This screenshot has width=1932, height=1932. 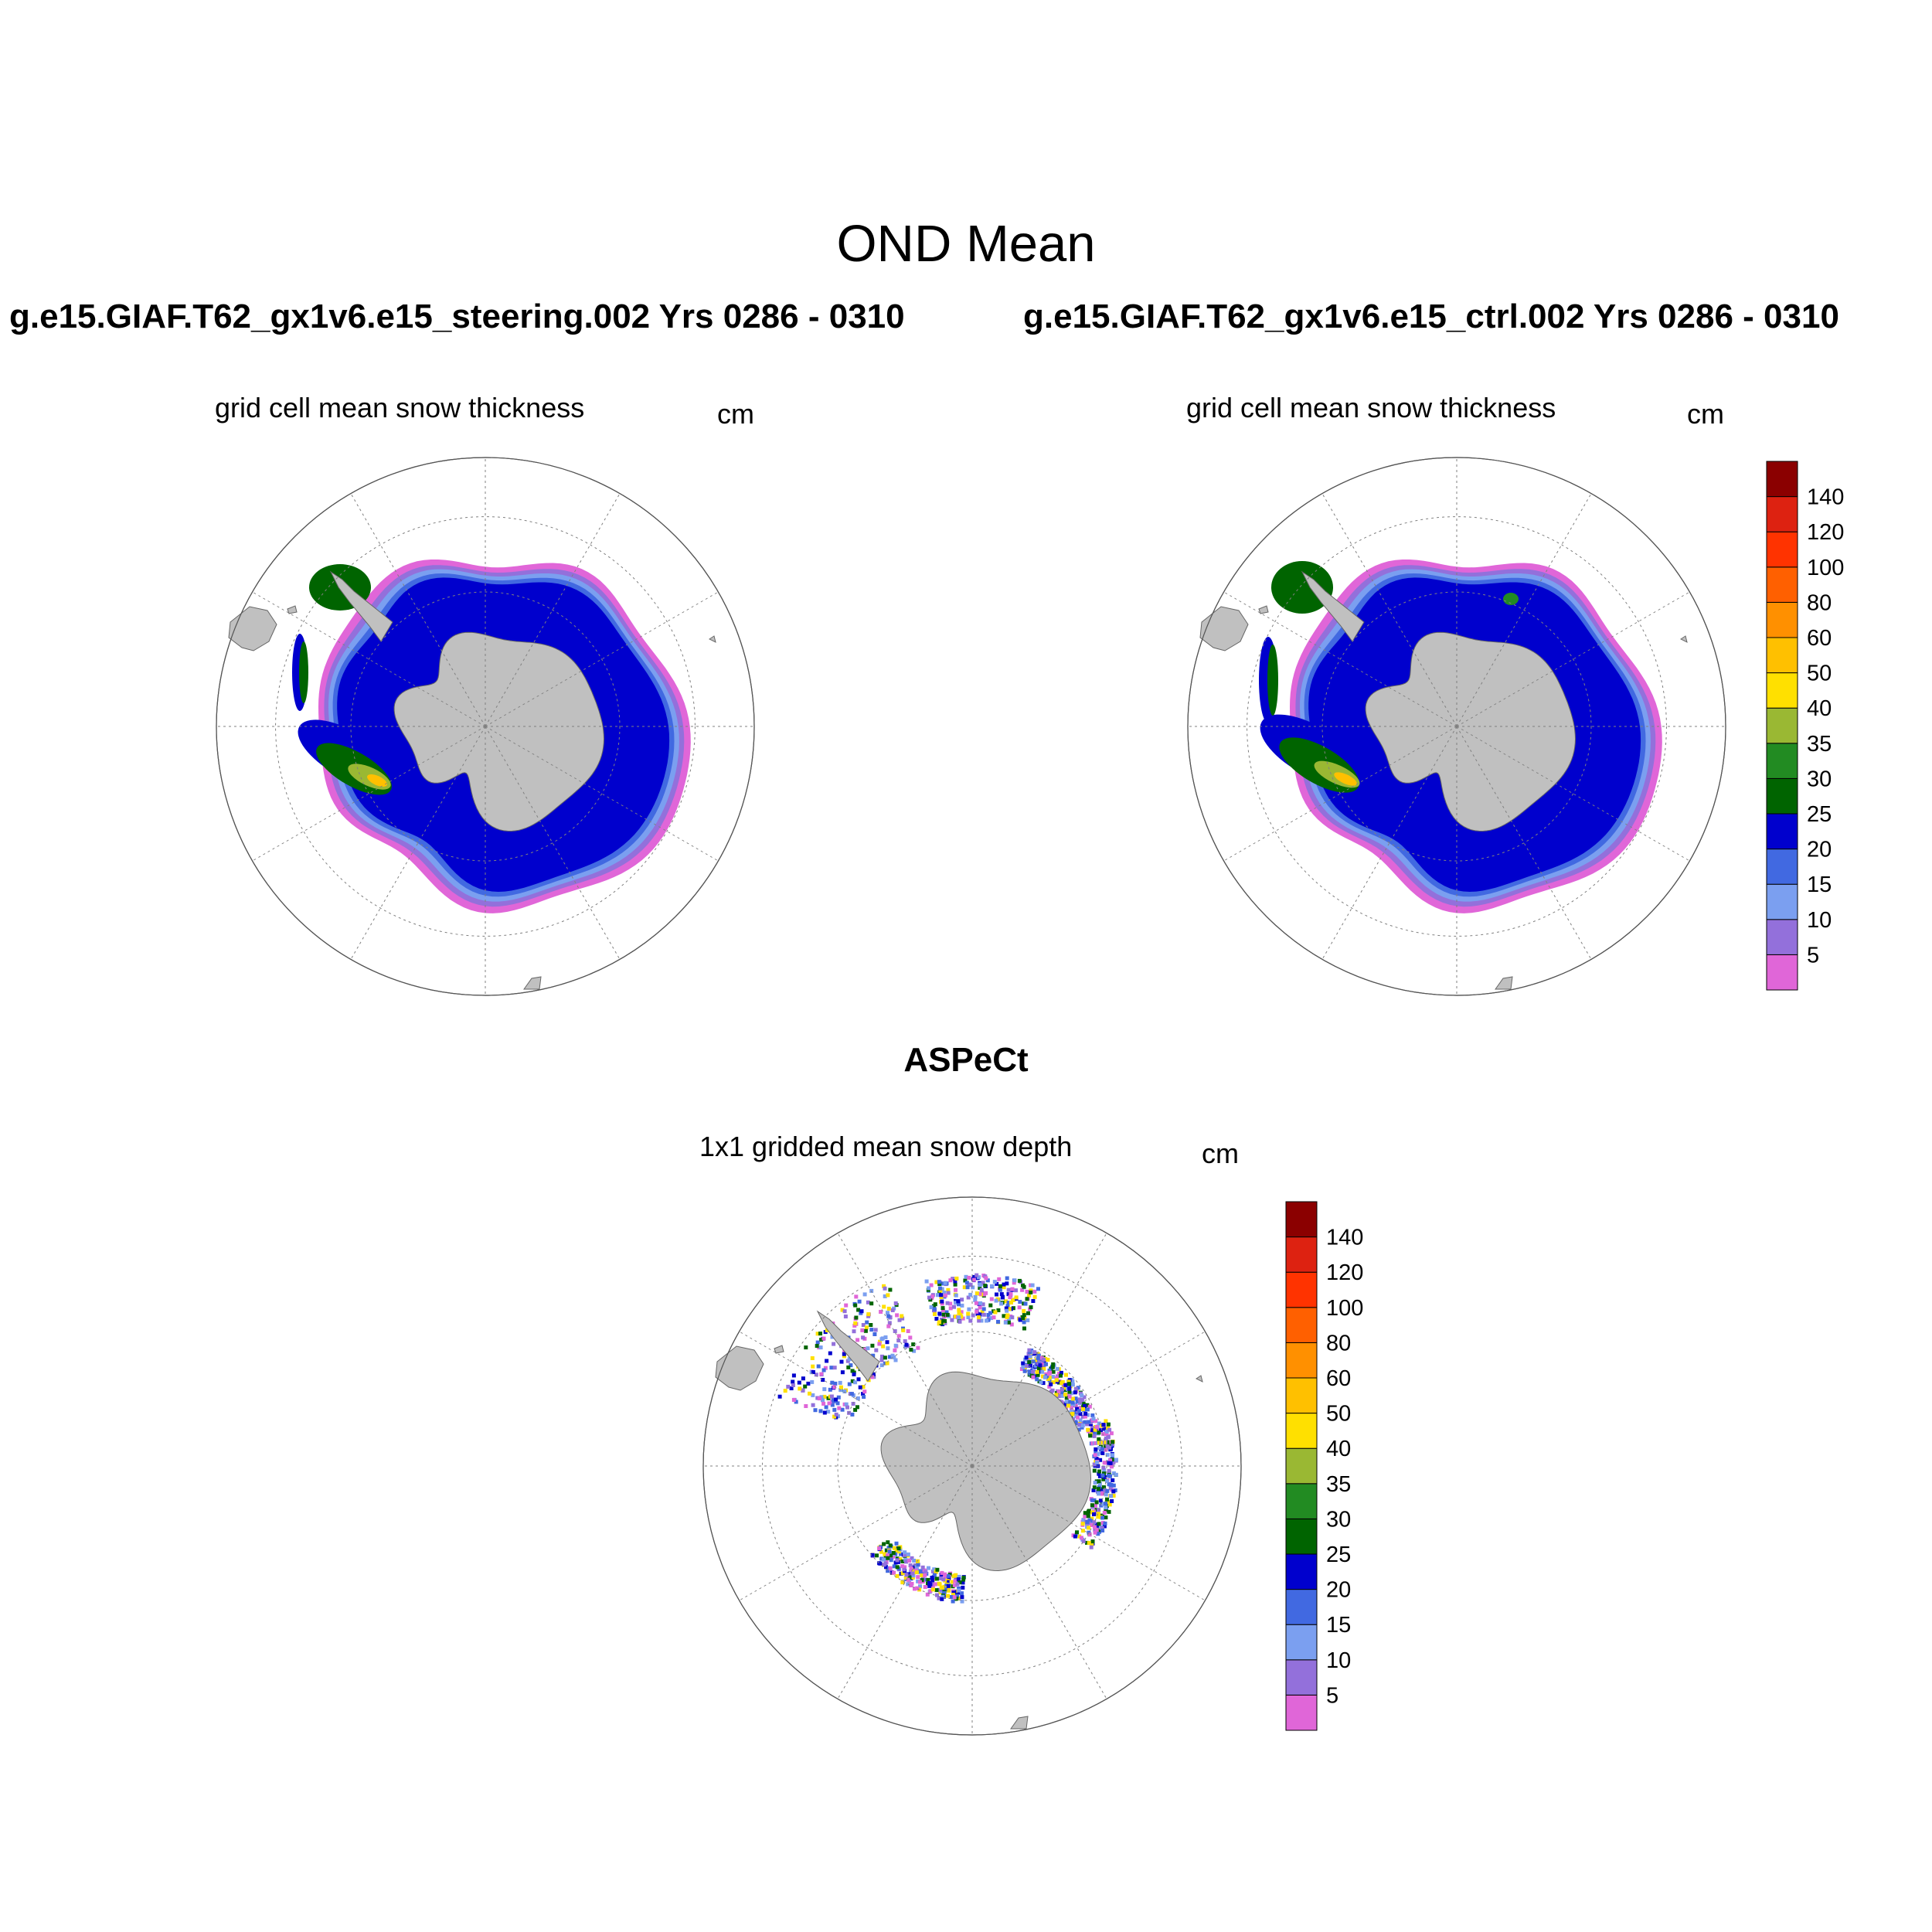 What do you see at coordinates (1805, 726) in the screenshot?
I see `top-colorbar: 5 10 15 20 25 30 35 40 50 60 80 100 120 140` at bounding box center [1805, 726].